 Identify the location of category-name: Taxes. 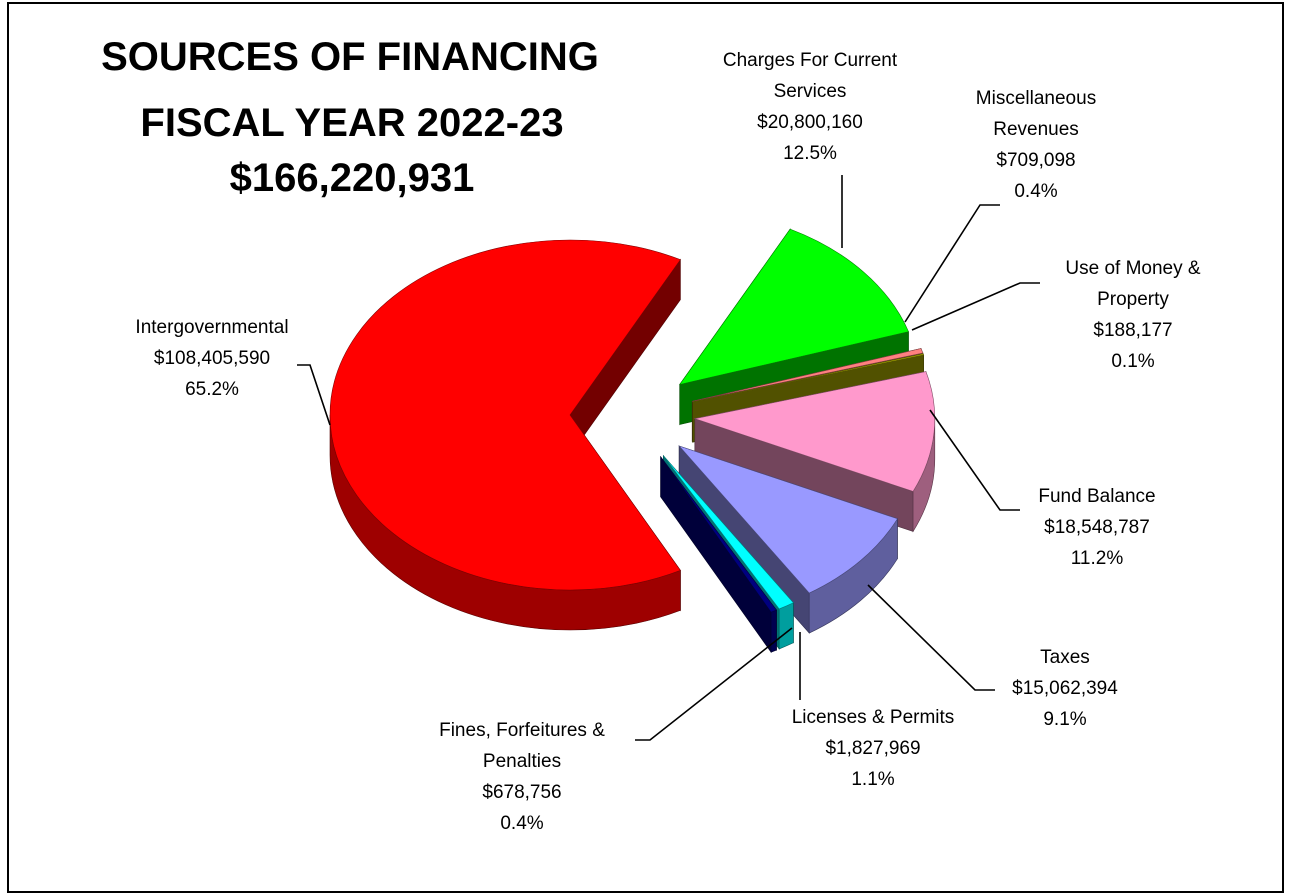
(1065, 657).